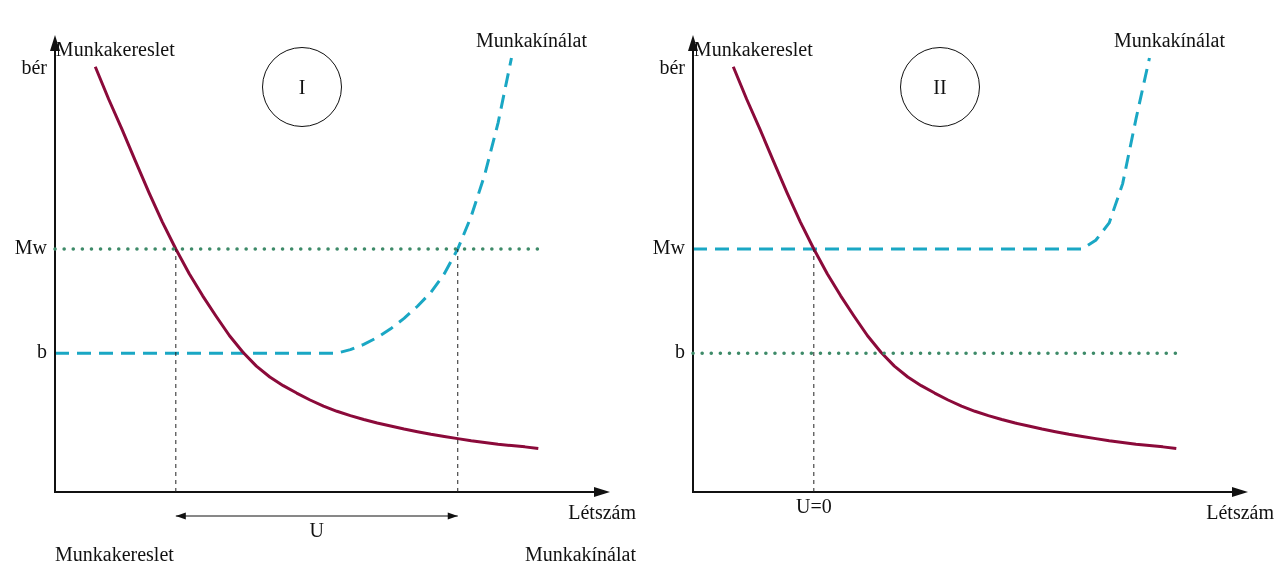  Describe the element at coordinates (813, 506) in the screenshot. I see `text: U=0` at that location.